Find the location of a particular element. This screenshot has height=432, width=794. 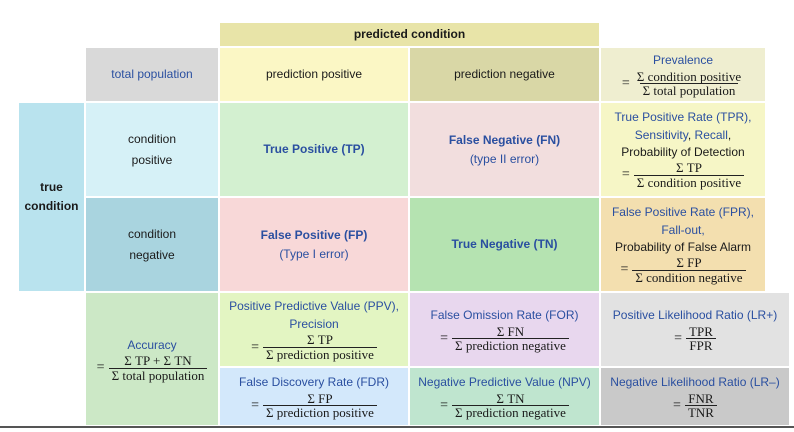

condition-negative-cell: condition negative is located at coordinates (152, 244).